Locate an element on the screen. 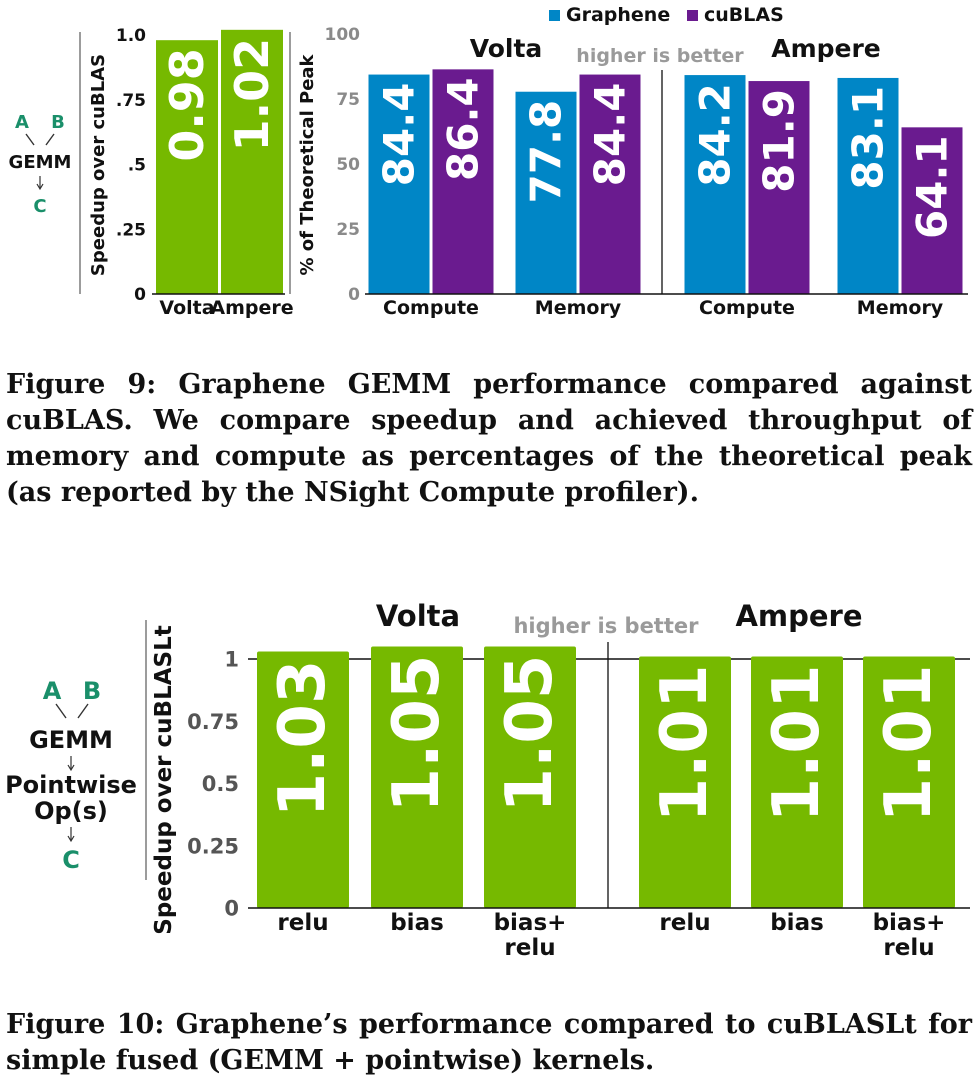 This screenshot has width=978, height=1091. y-tick-label: 1 is located at coordinates (231, 660).